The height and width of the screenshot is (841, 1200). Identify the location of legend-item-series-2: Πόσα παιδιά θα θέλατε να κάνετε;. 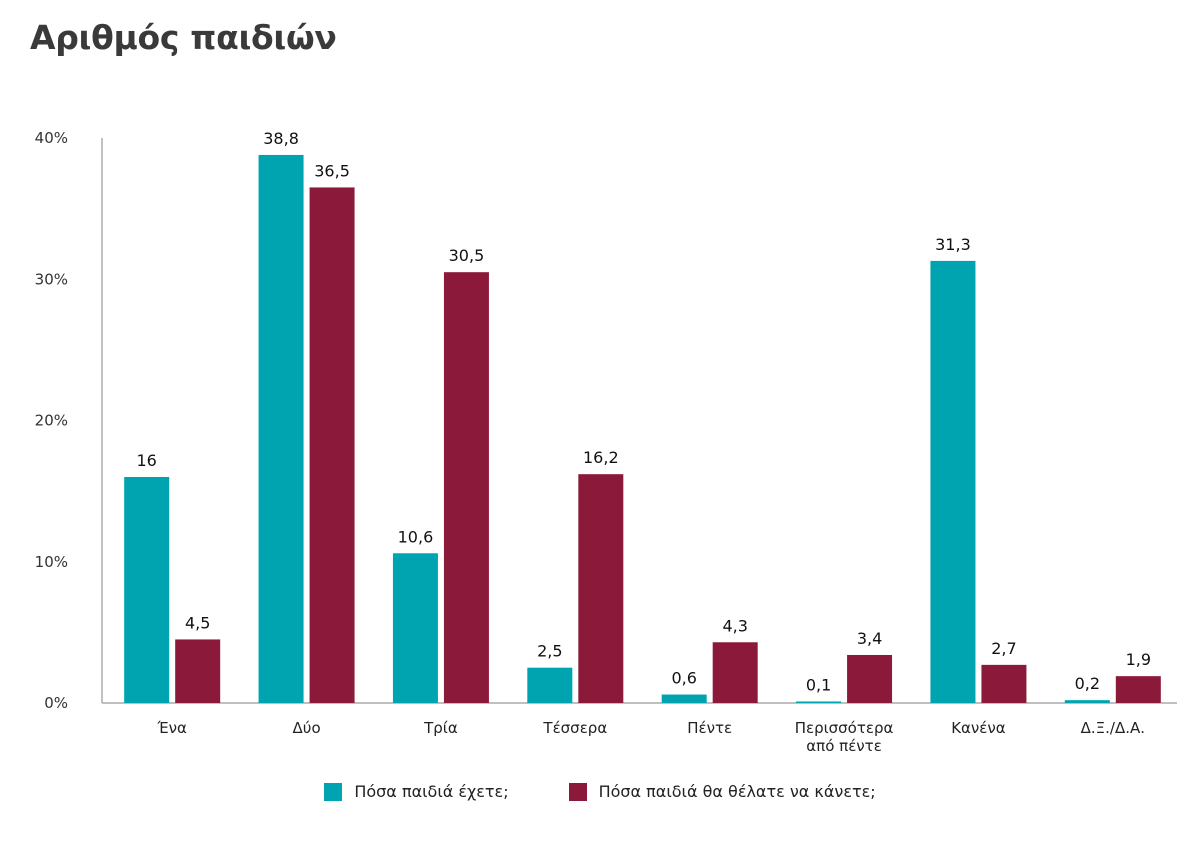
(722, 791).